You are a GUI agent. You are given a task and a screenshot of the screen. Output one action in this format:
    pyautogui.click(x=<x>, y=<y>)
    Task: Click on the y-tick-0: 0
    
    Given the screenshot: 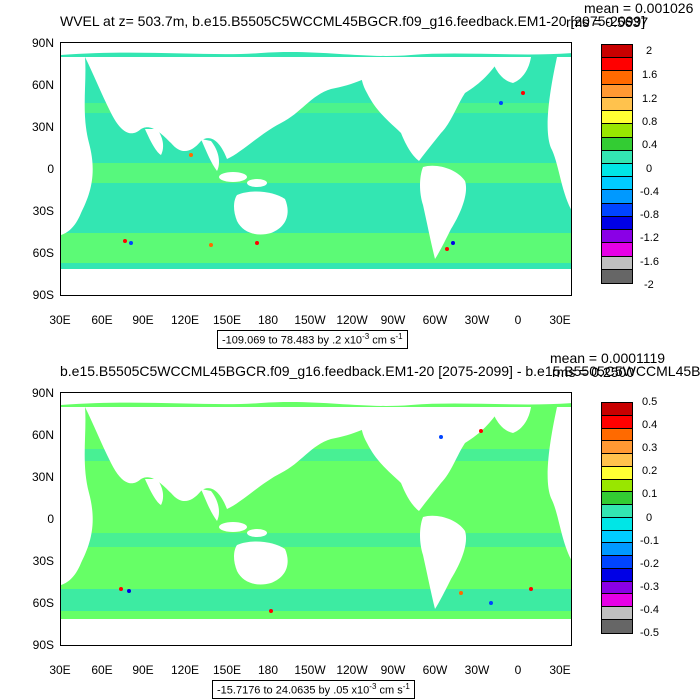 What is the action you would take?
    pyautogui.click(x=50, y=169)
    